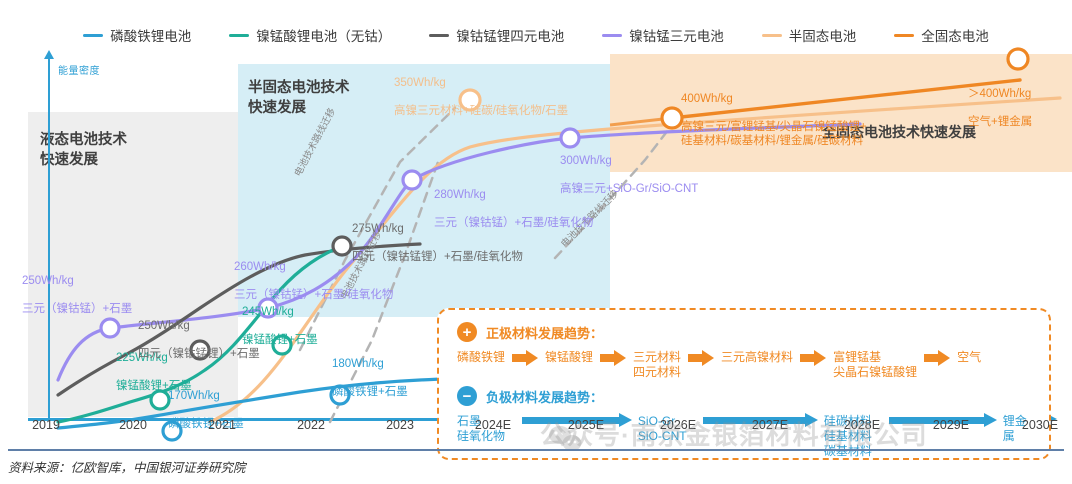 The height and width of the screenshot is (484, 1072). Describe the element at coordinates (206, 424) in the screenshot. I see `label-lfp-170-material: 磷酸铁锂+石墨` at that location.